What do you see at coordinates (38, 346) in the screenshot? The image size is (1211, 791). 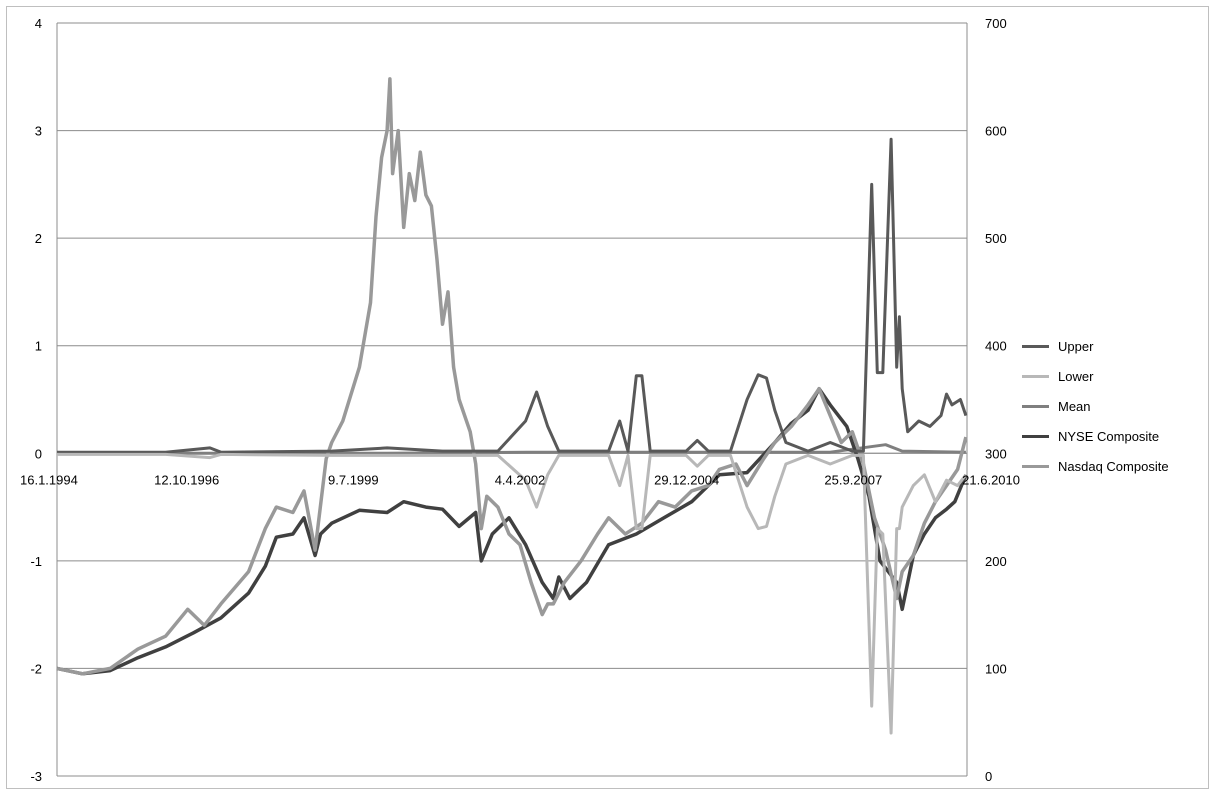 I see `y-left-tick-label: 1` at bounding box center [38, 346].